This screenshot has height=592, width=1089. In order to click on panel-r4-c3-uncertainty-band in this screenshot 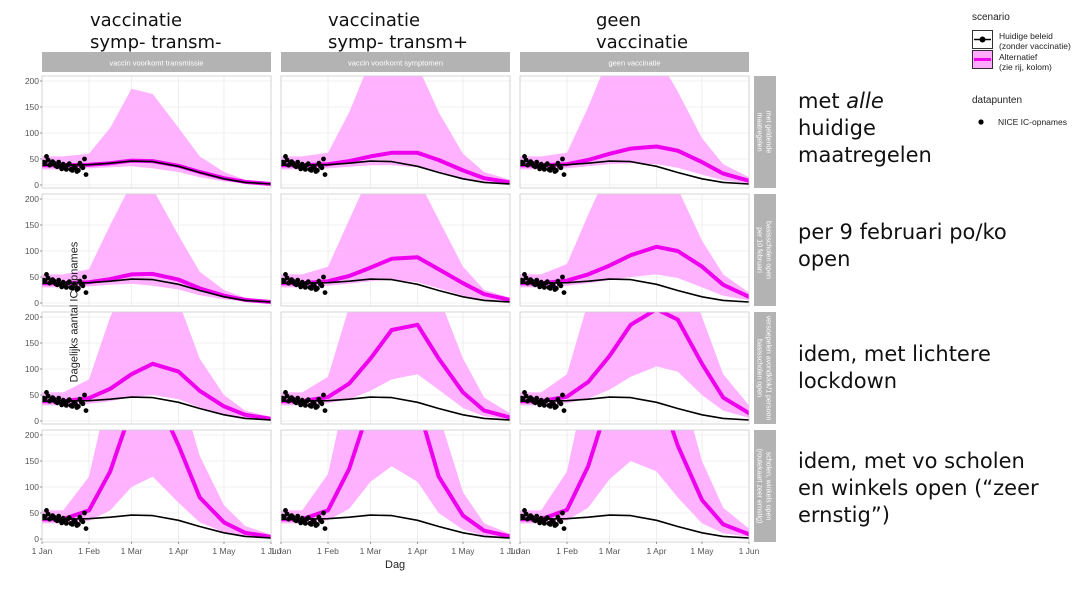, I will do `click(634, 483)`.